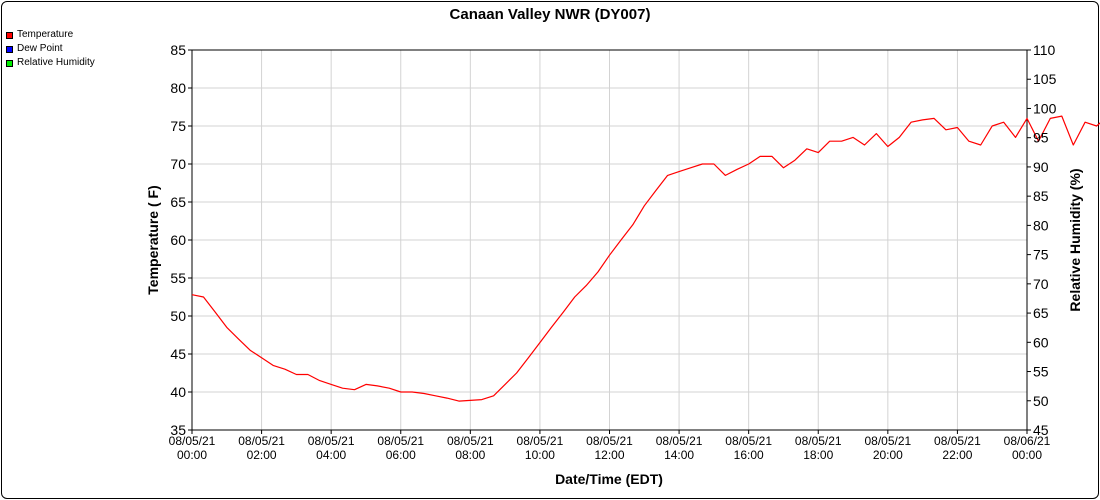 The image size is (1100, 500). I want to click on y-right-tick-label: 75, so click(1041, 255).